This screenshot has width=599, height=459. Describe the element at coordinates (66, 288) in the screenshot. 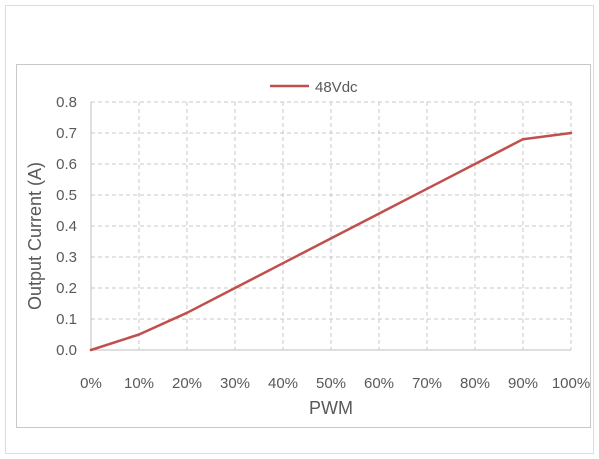

I see `y-tick-label: 0.2` at that location.